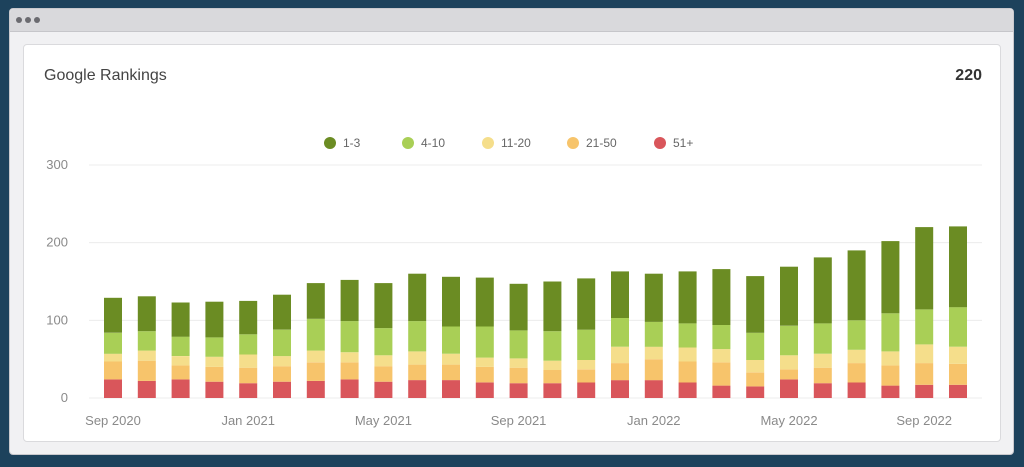 This screenshot has width=1024, height=467. What do you see at coordinates (516, 143) in the screenshot?
I see `legend-label: 11-20` at bounding box center [516, 143].